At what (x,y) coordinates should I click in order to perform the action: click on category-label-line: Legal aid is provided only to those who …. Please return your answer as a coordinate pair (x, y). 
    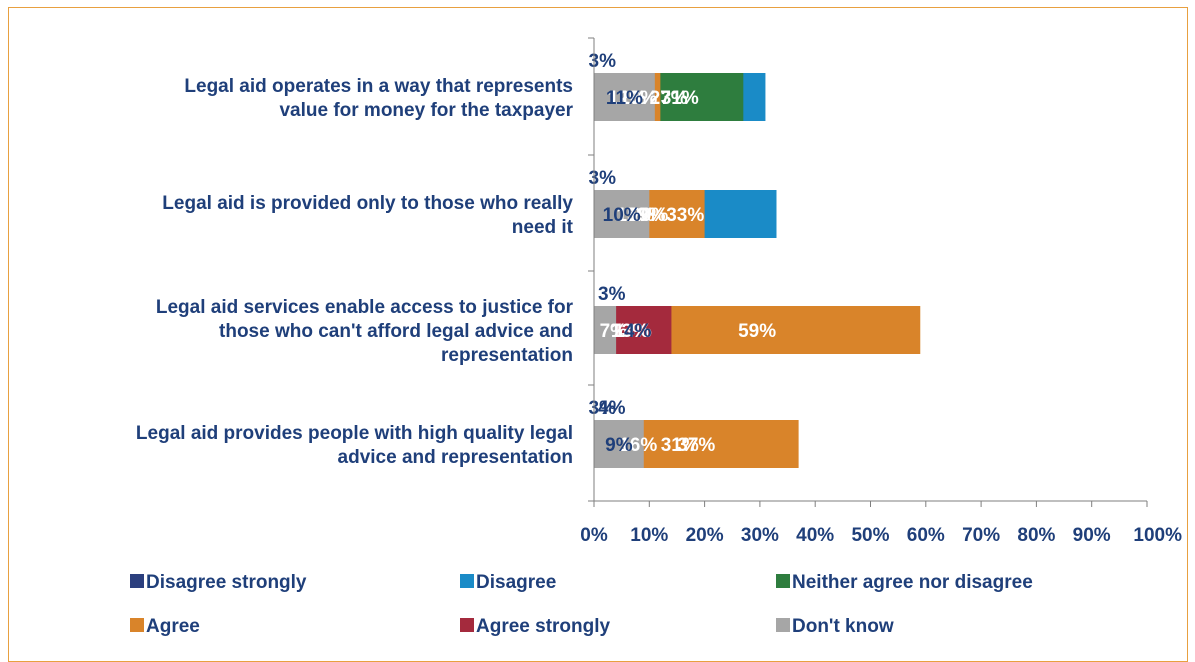
    Looking at the image, I should click on (367, 203).